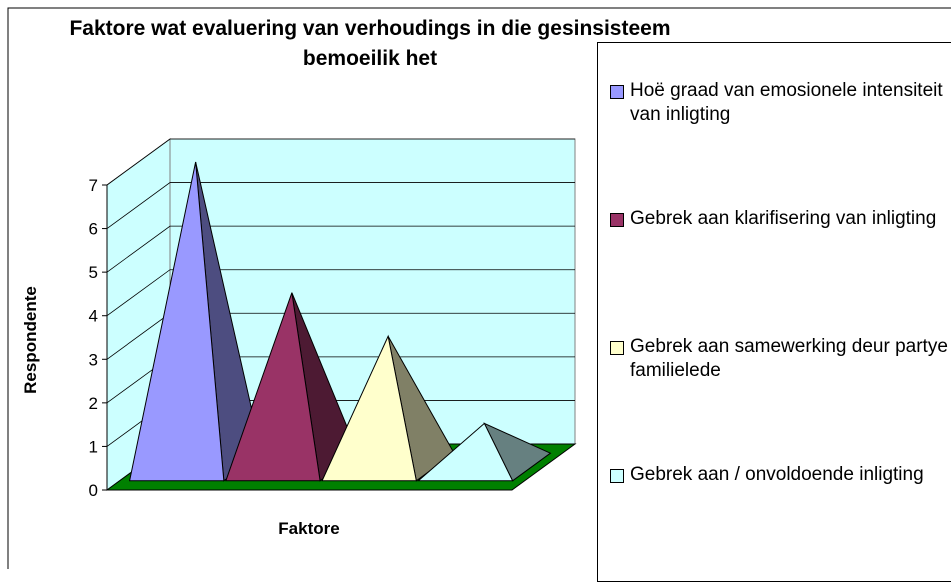 The height and width of the screenshot is (582, 951). Describe the element at coordinates (93, 490) in the screenshot. I see `y-tick-label: 0` at that location.